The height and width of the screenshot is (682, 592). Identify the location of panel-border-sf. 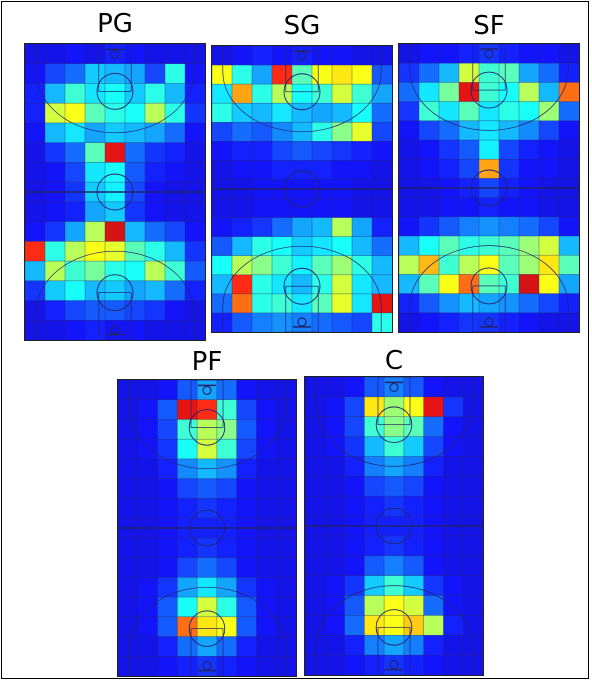
(489, 188).